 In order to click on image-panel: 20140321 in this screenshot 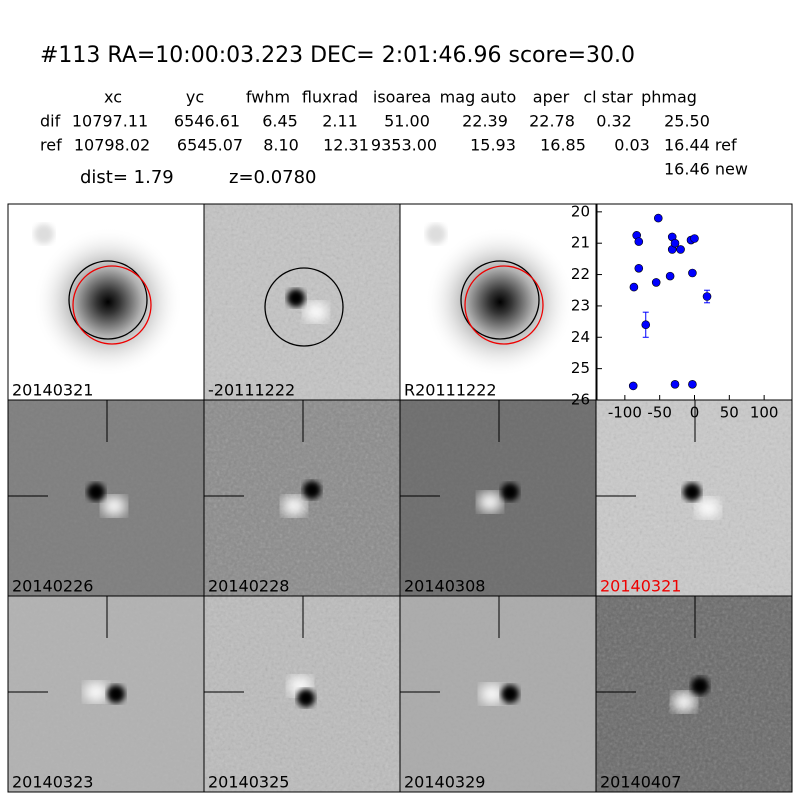, I will do `click(106, 302)`.